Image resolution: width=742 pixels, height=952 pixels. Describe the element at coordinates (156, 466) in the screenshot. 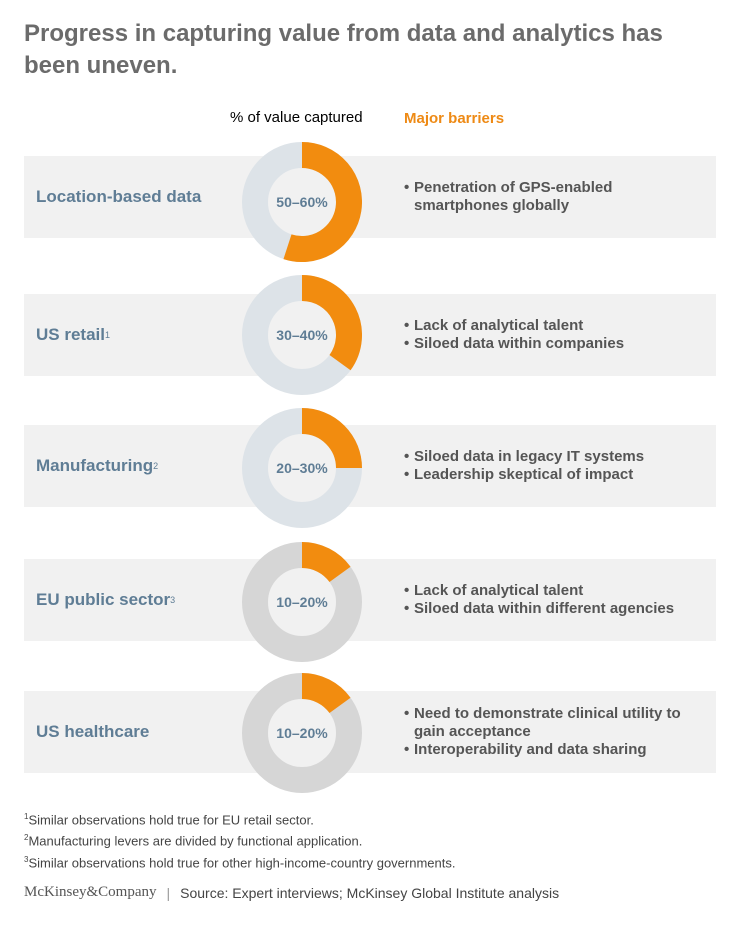

I see `row-label-footnote: 2` at that location.